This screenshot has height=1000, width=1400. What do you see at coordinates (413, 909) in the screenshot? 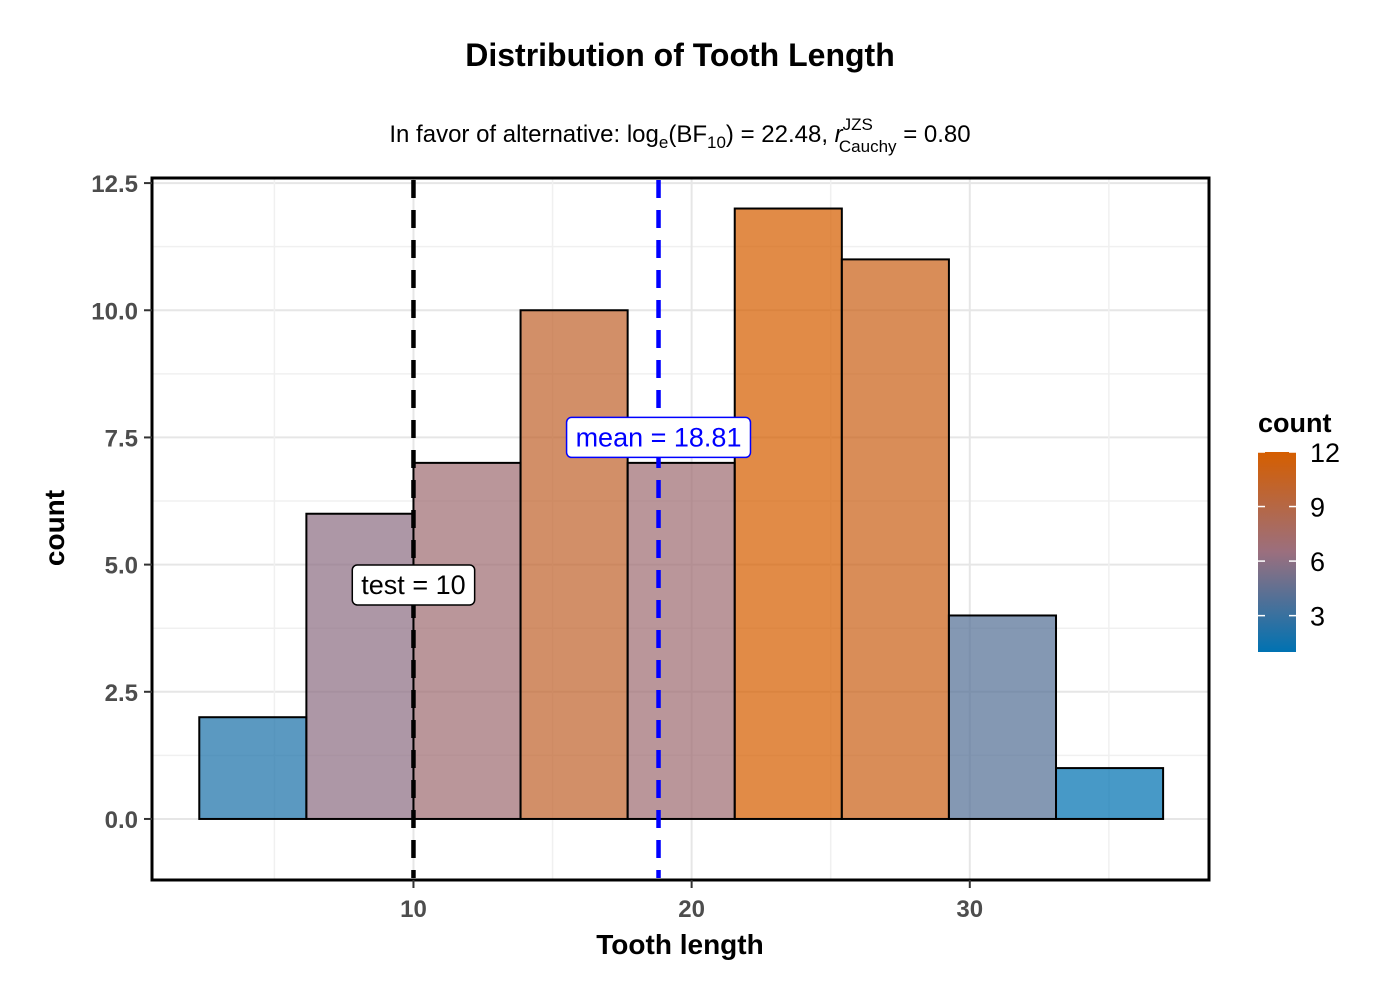
I see `x-tick-label-0: 10` at bounding box center [413, 909].